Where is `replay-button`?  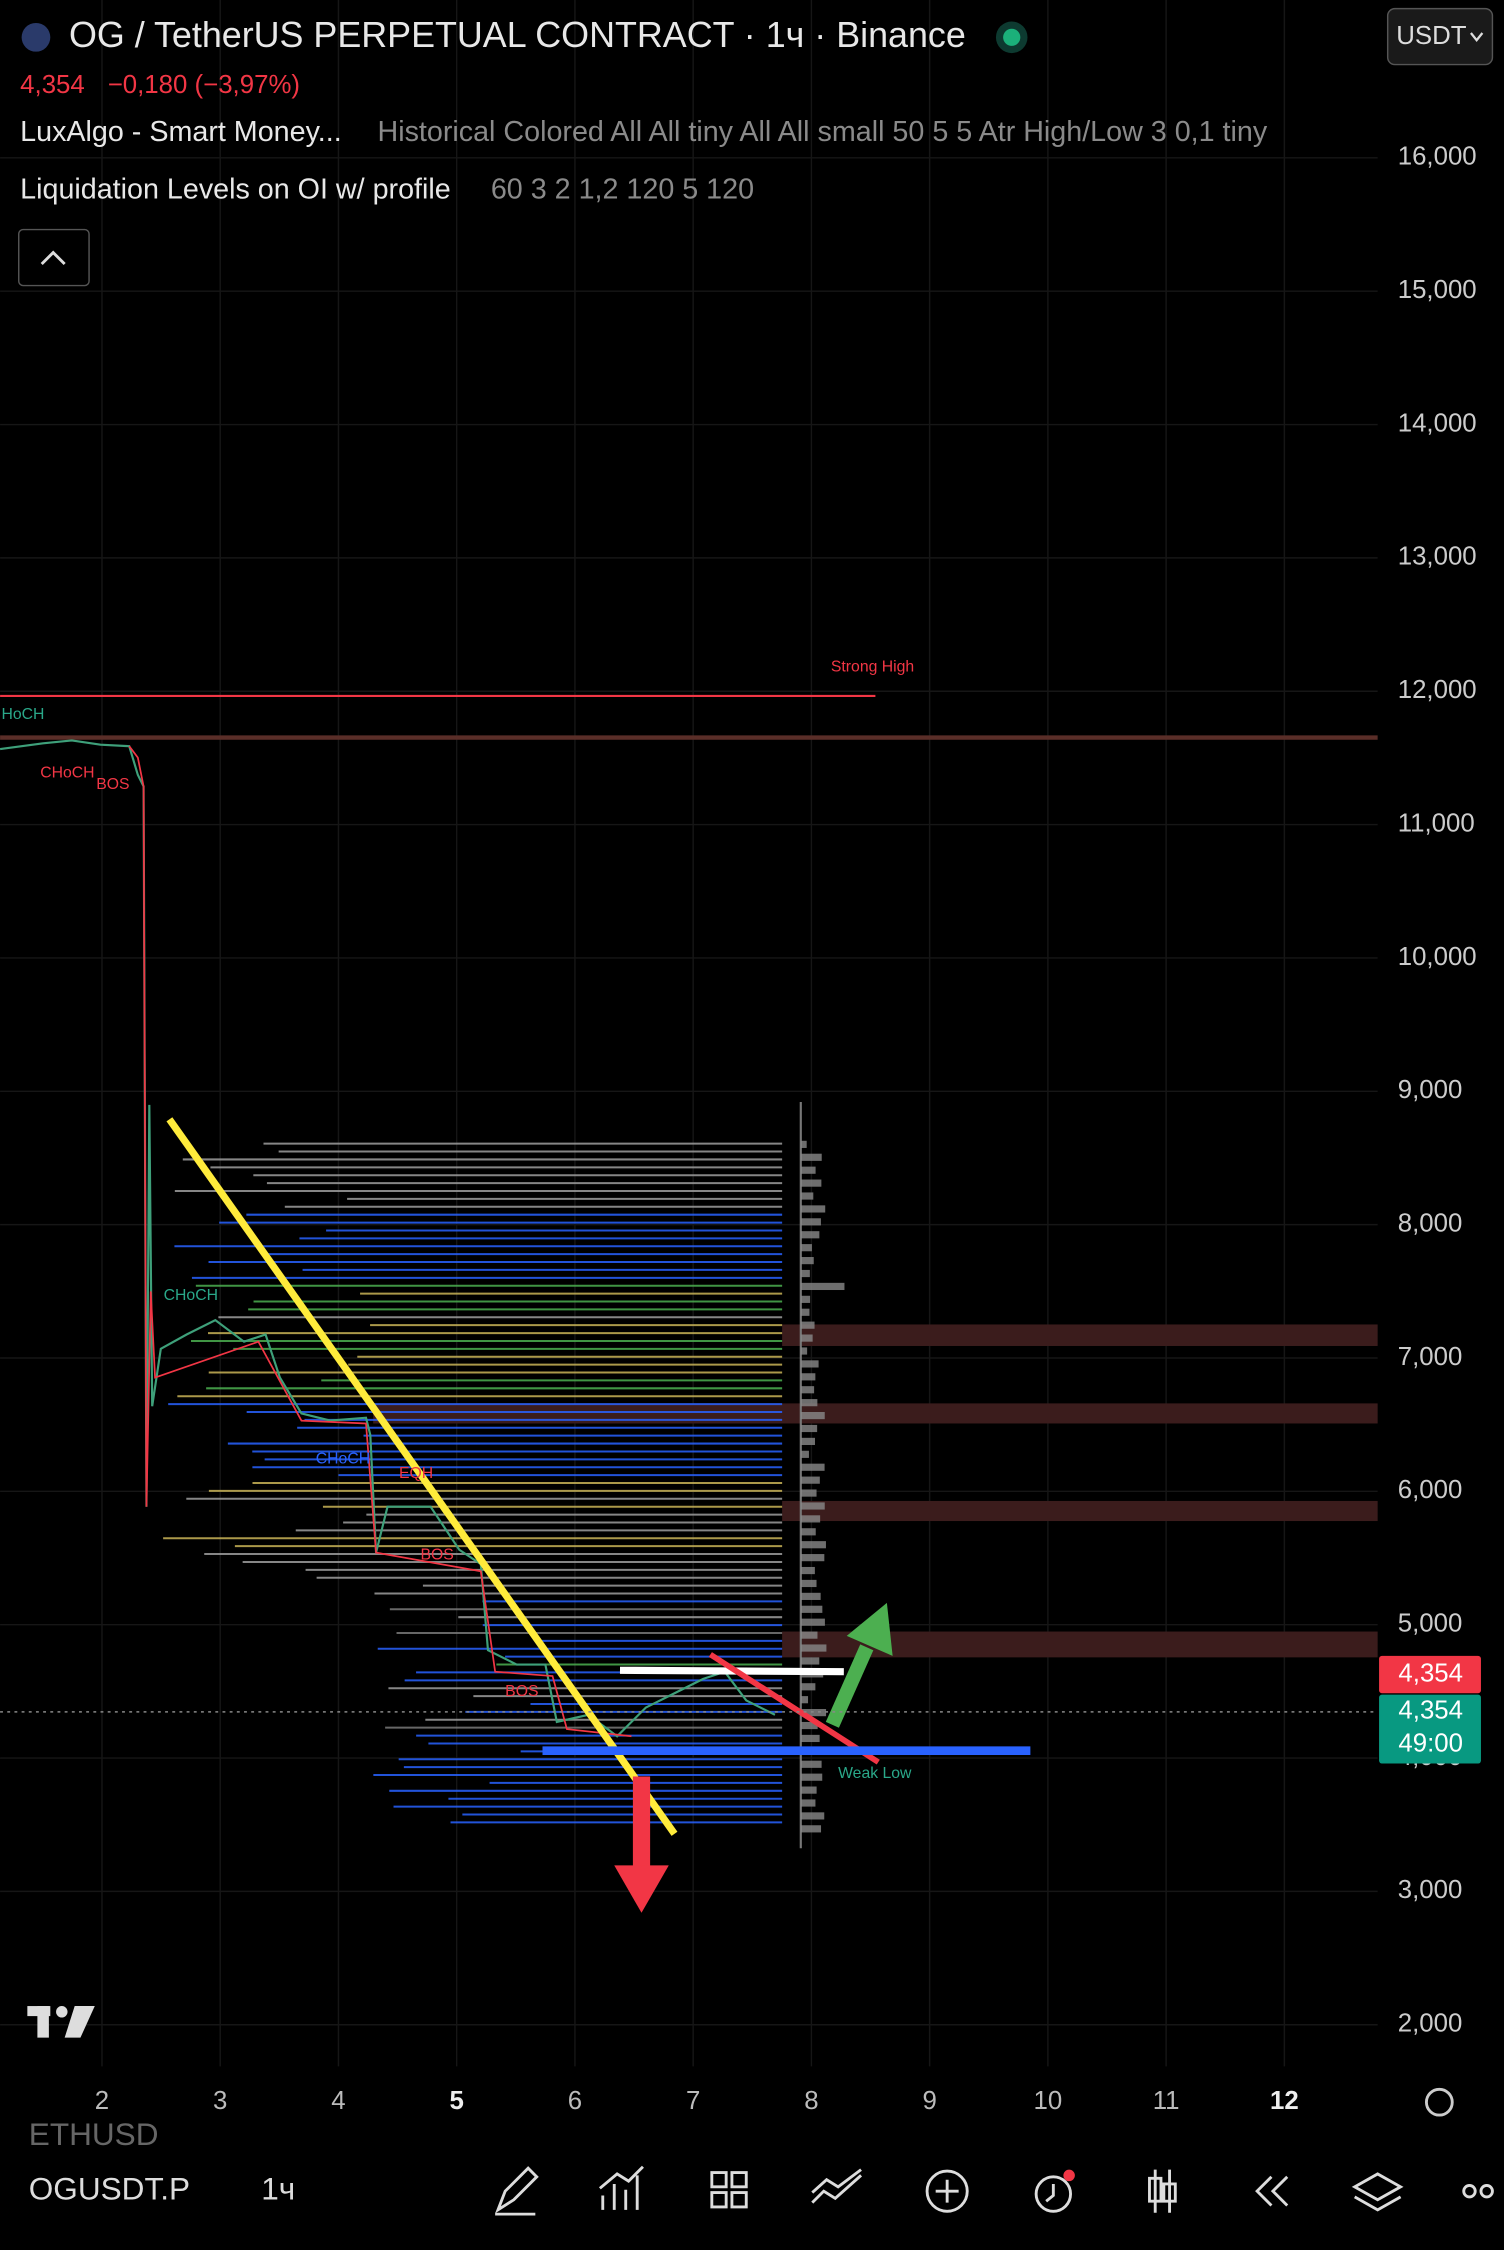 replay-button is located at coordinates (1272, 2191).